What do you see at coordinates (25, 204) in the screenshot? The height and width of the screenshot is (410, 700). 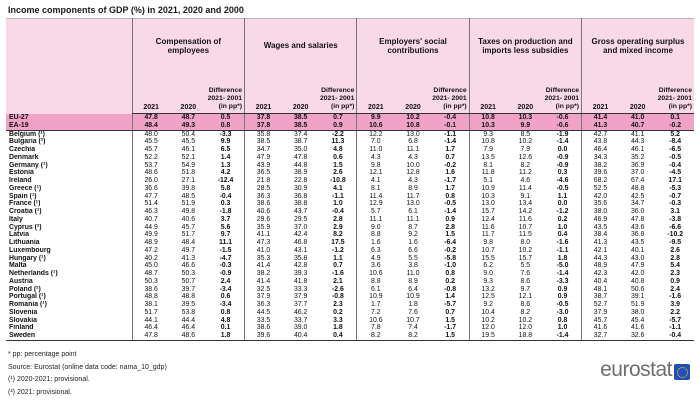 I see `row-label: France (¹)` at bounding box center [25, 204].